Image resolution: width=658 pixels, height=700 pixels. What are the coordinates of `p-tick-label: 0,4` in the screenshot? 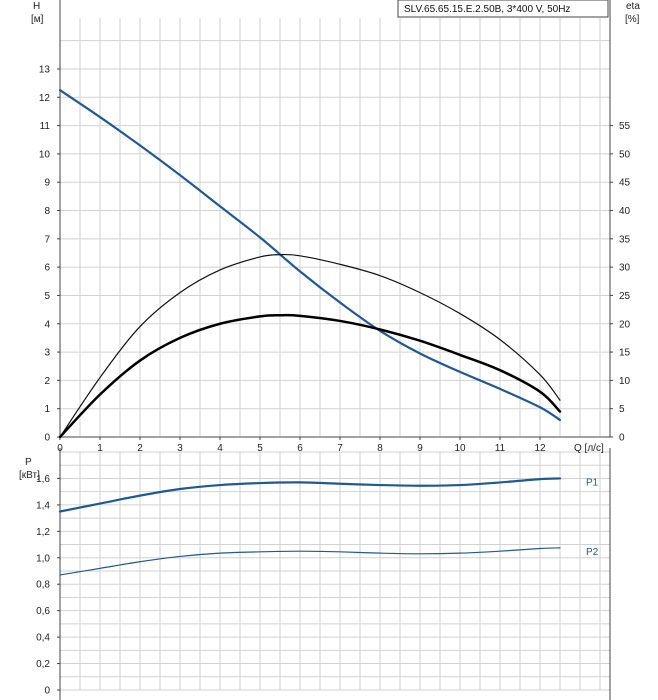 It's located at (43, 638).